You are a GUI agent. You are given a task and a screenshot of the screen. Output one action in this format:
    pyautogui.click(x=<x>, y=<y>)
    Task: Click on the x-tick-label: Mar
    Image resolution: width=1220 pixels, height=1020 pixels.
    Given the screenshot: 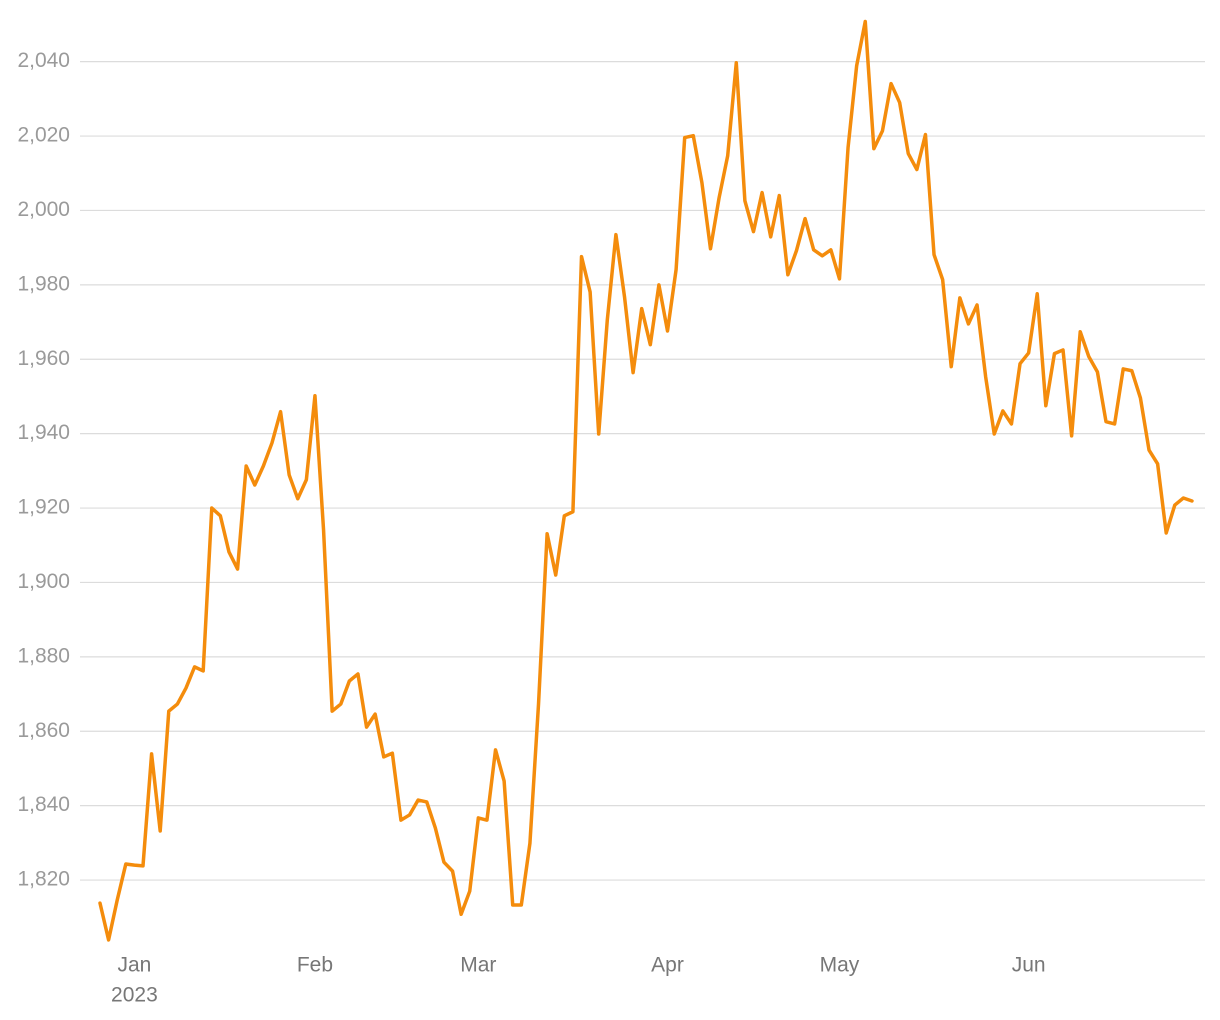 What is the action you would take?
    pyautogui.click(x=478, y=965)
    